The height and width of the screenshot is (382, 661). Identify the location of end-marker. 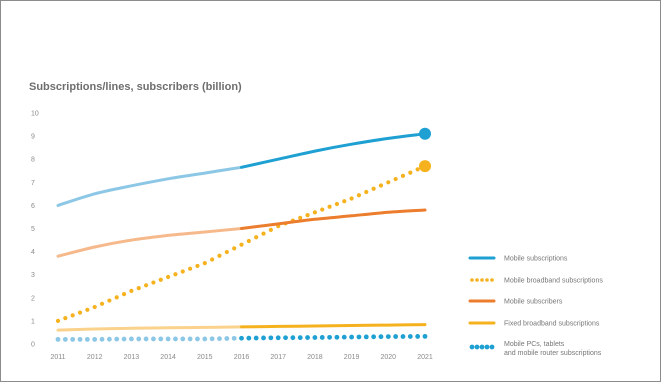
(425, 166).